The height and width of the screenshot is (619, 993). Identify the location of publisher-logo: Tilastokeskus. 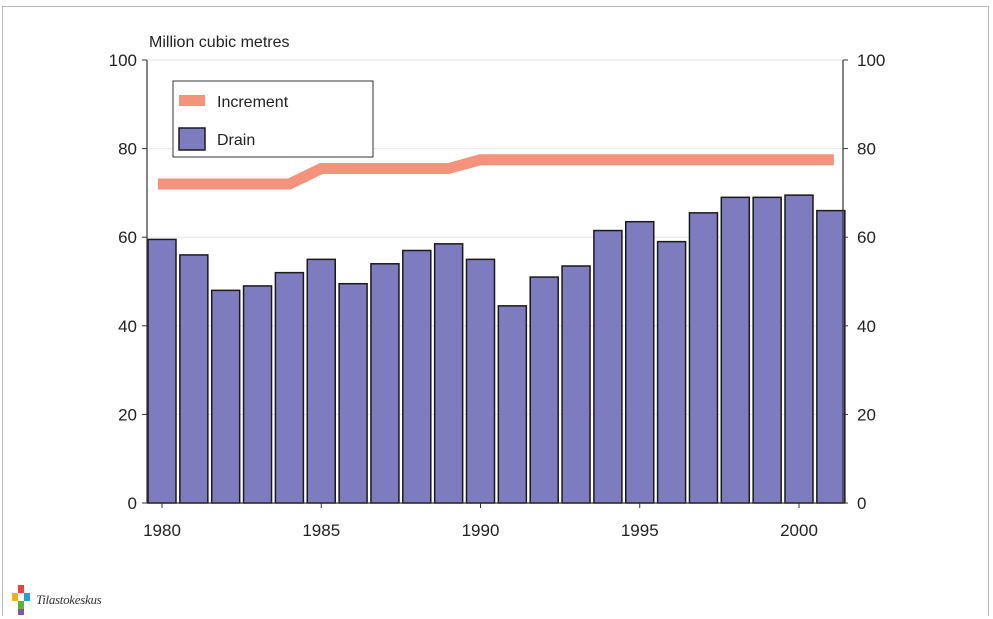
(57, 600).